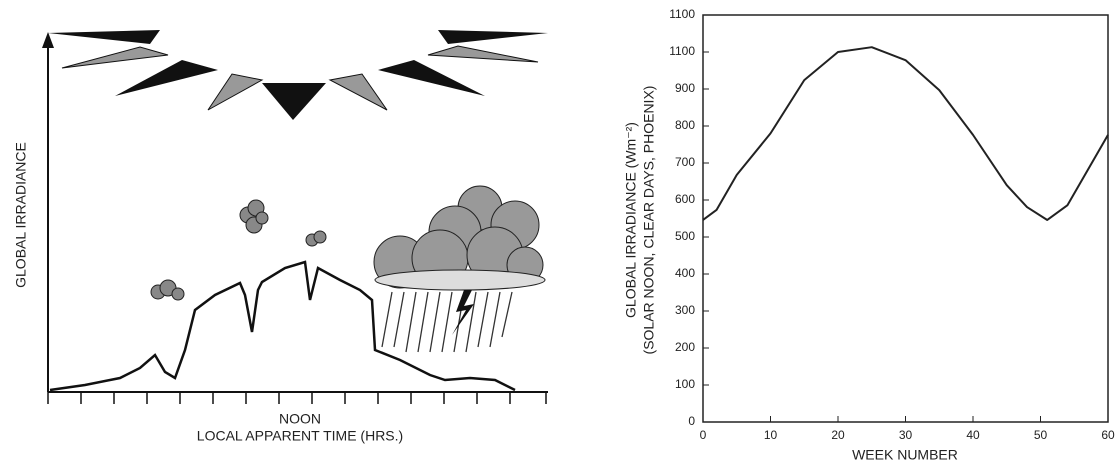 Image resolution: width=1119 pixels, height=467 pixels. Describe the element at coordinates (685, 310) in the screenshot. I see `y-tick-label: 300` at that location.